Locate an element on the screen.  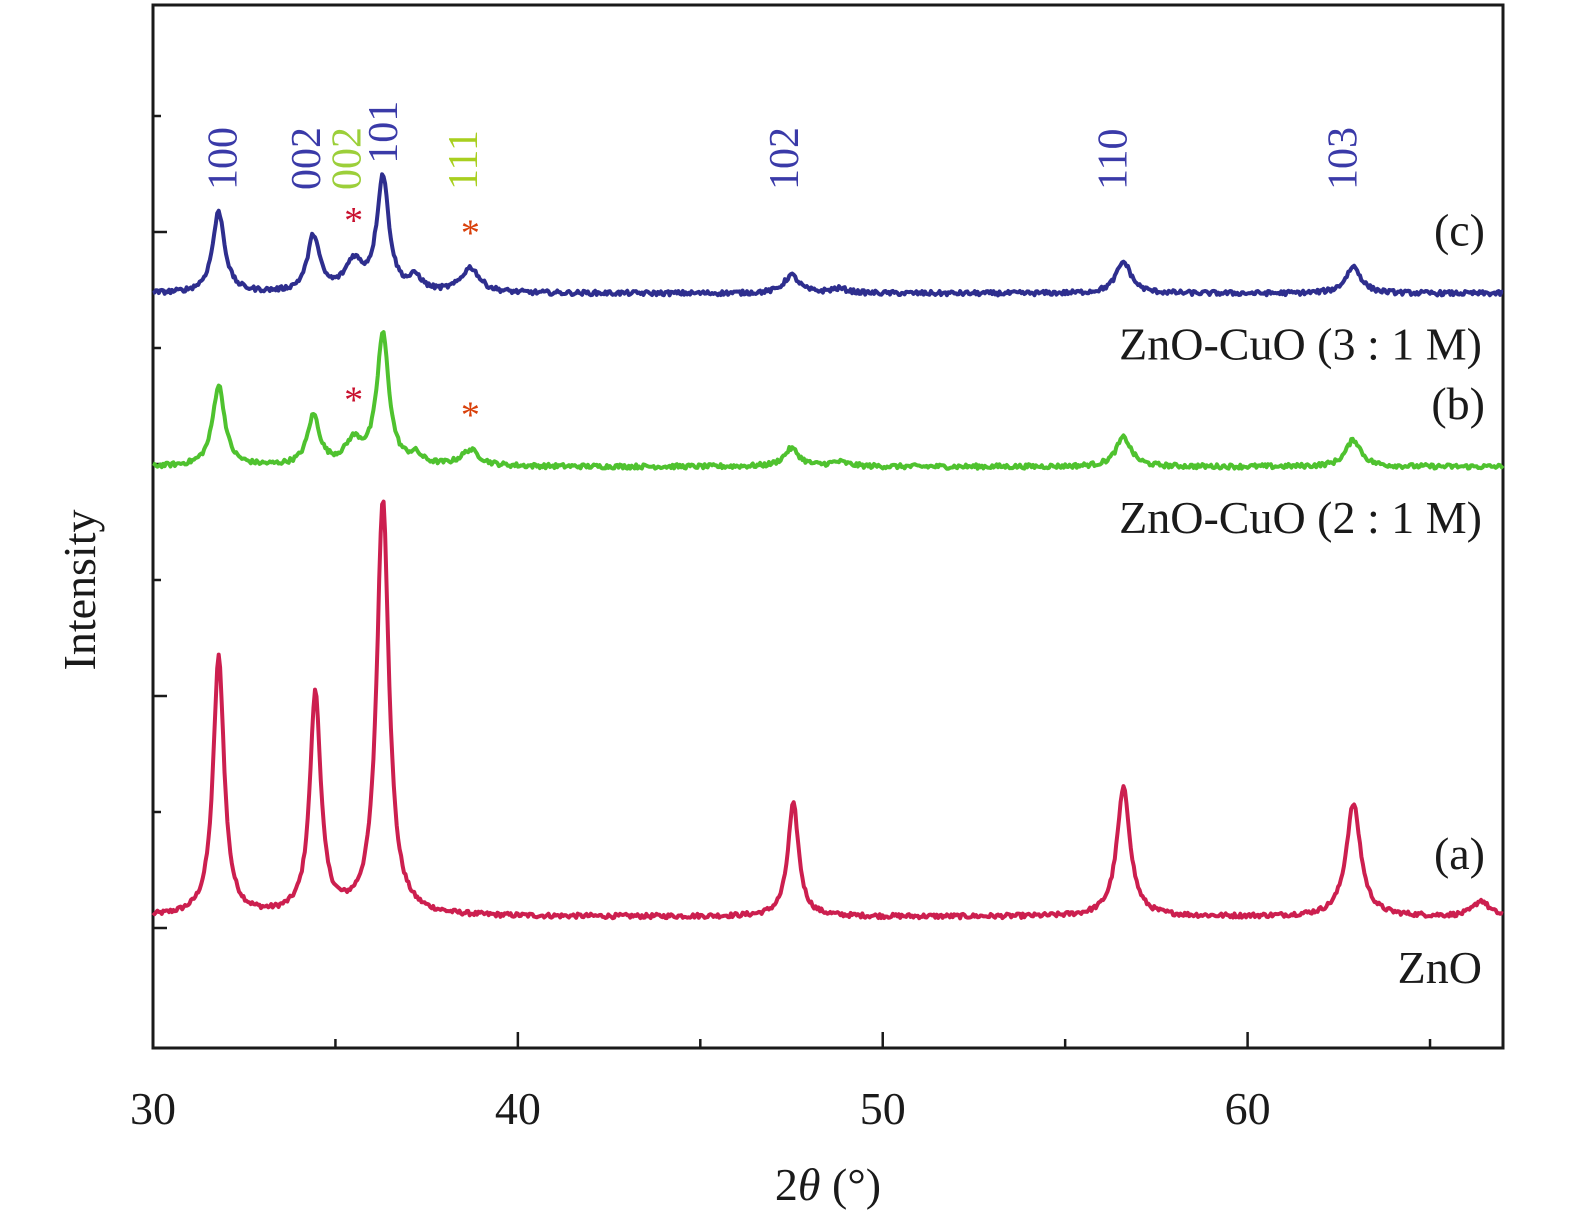
hkl-label: 110 is located at coordinates (1114, 159).